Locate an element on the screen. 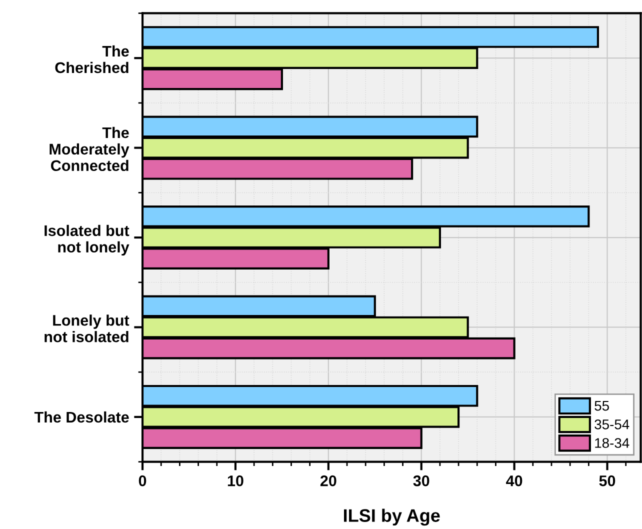 The height and width of the screenshot is (529, 642). x-axis-title: ILSI by Age is located at coordinates (392, 517).